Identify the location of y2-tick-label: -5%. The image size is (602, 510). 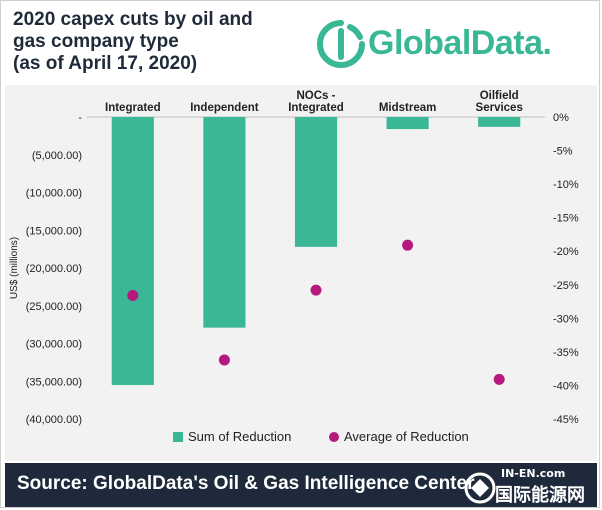
(563, 152).